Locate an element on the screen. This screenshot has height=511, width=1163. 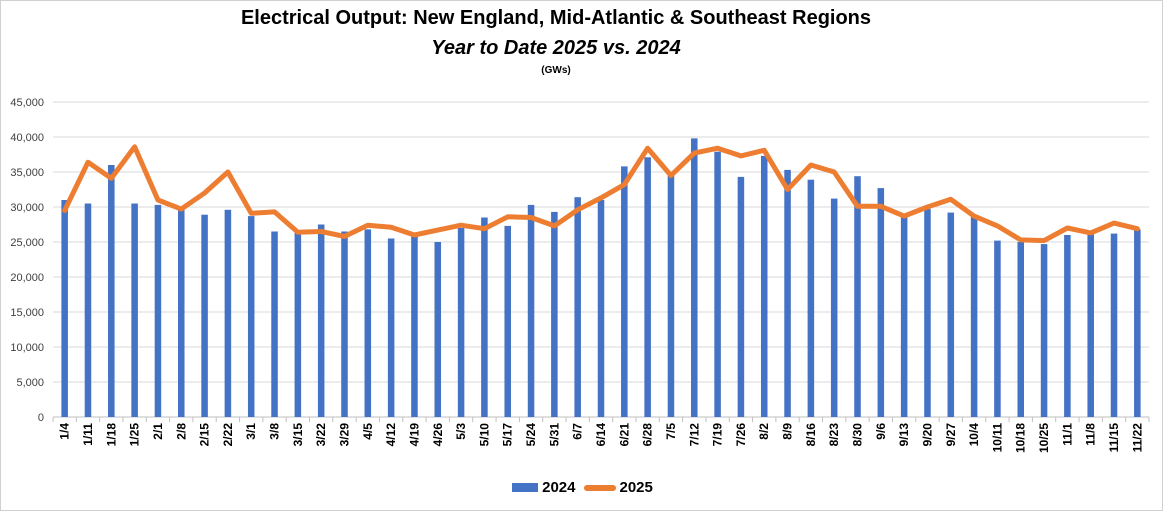
y-tick-label: 20,000 is located at coordinates (27, 278).